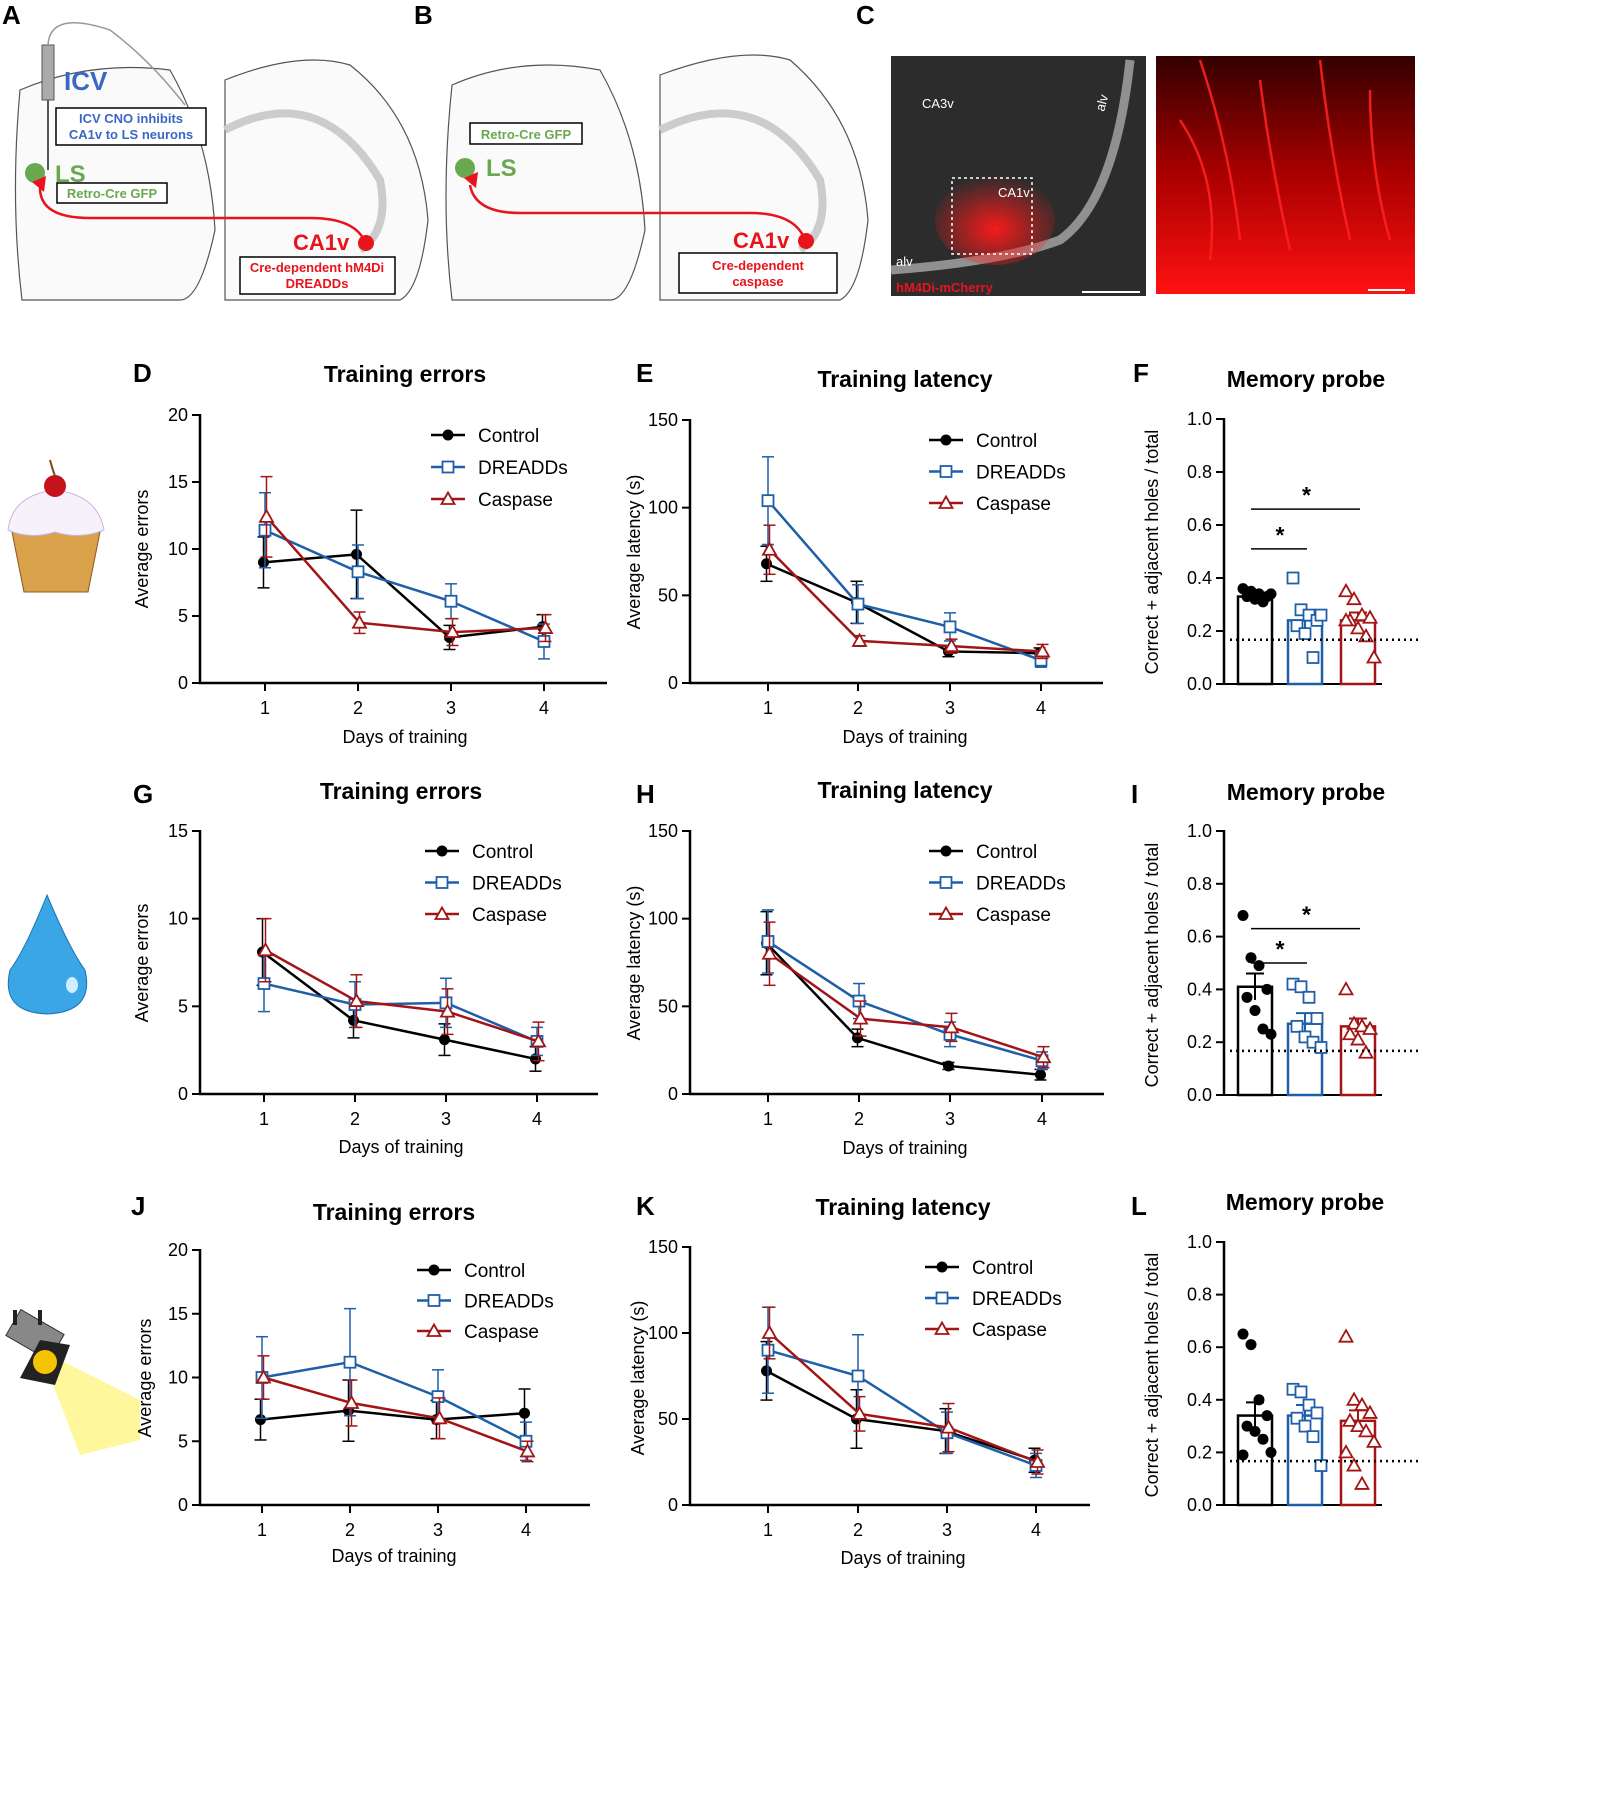 This screenshot has width=1624, height=1800. What do you see at coordinates (644, 373) in the screenshot?
I see `panel-letter: E` at bounding box center [644, 373].